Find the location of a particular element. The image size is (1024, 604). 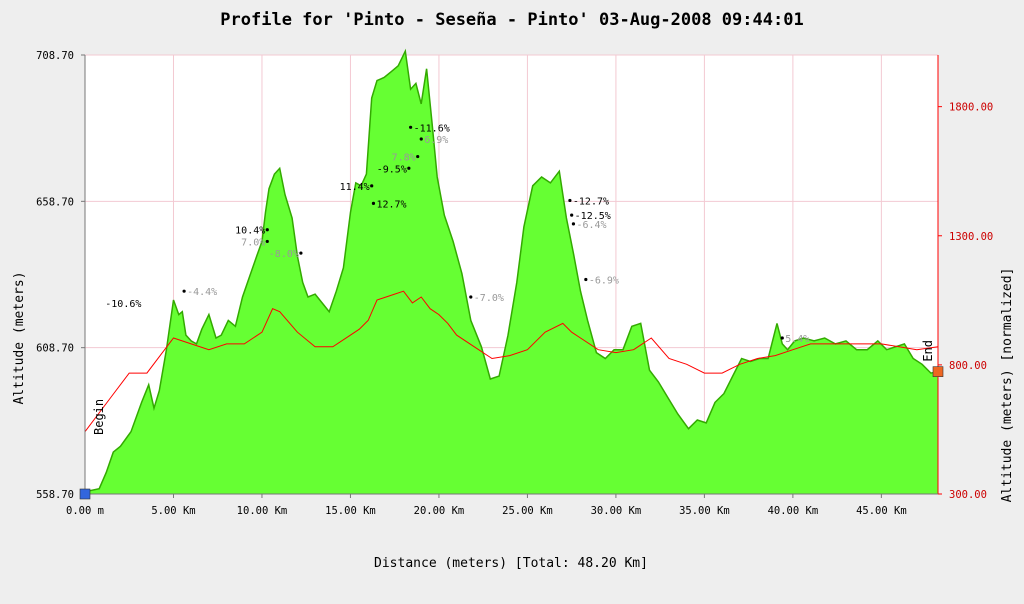

y-tick-label-right: 1800.00 is located at coordinates (971, 108).